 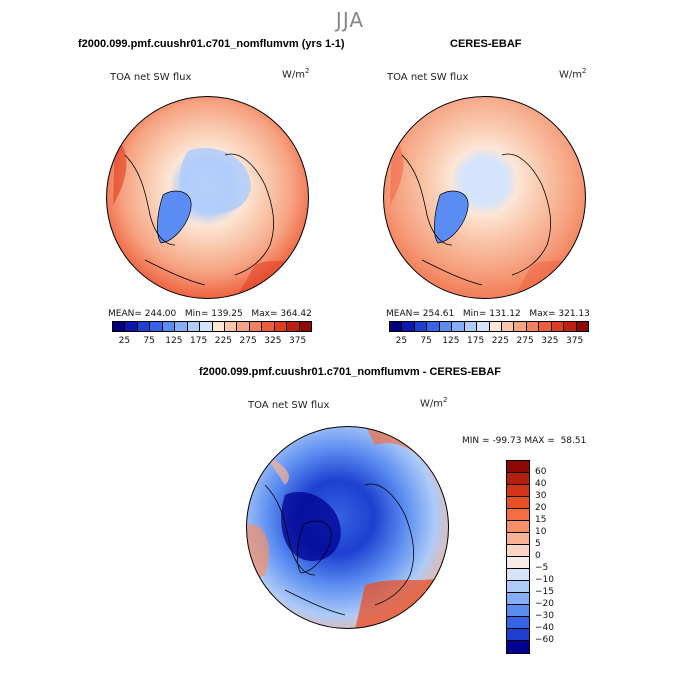 What do you see at coordinates (296, 74) in the screenshot?
I see `panel1-units: W/m2` at bounding box center [296, 74].